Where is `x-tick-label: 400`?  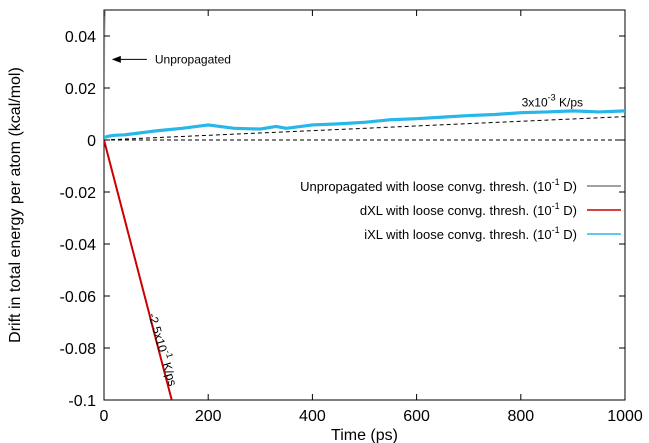 x-tick-label: 400 is located at coordinates (312, 416).